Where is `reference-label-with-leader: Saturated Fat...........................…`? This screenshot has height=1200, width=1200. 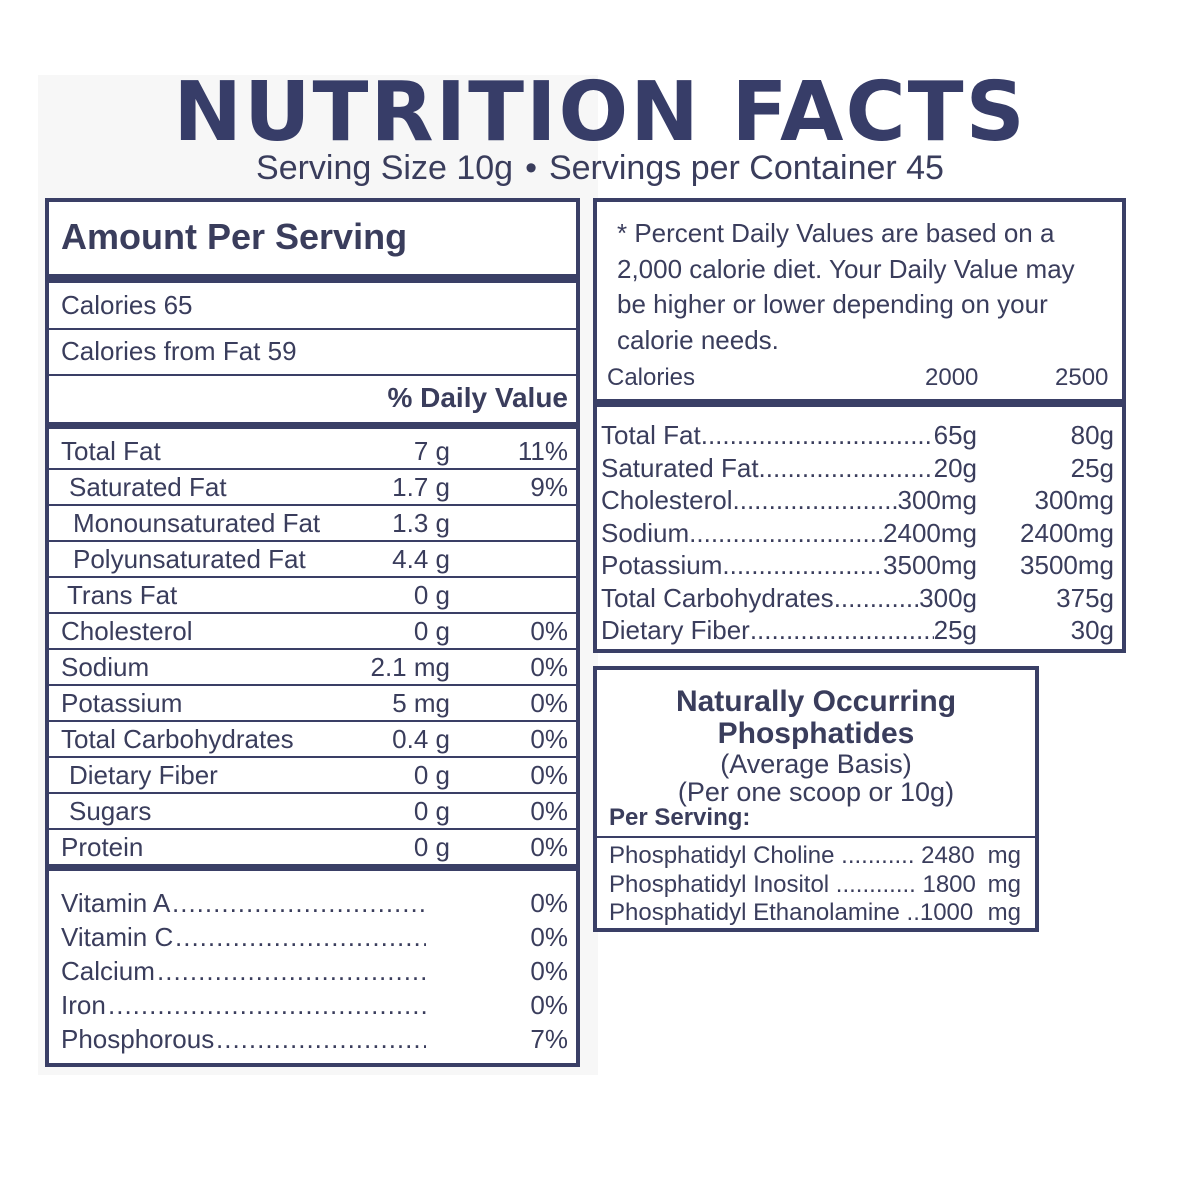
reference-label-with-leader: Saturated Fat...........................… is located at coordinates (789, 468).